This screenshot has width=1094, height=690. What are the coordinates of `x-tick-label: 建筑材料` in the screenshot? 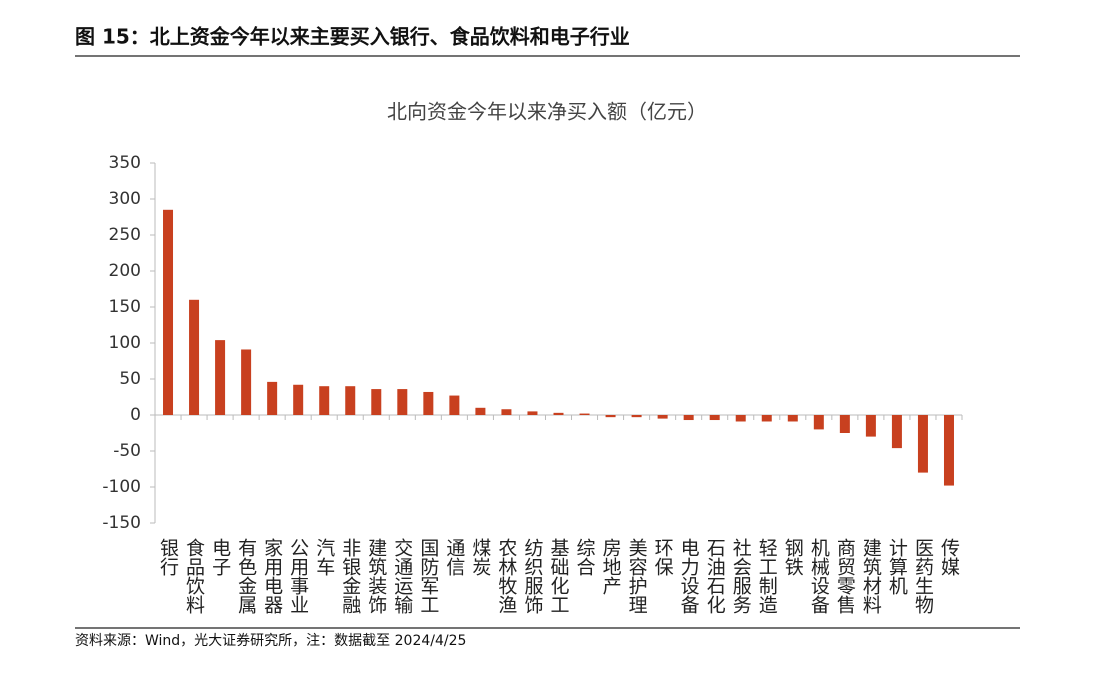 It's located at (871, 576).